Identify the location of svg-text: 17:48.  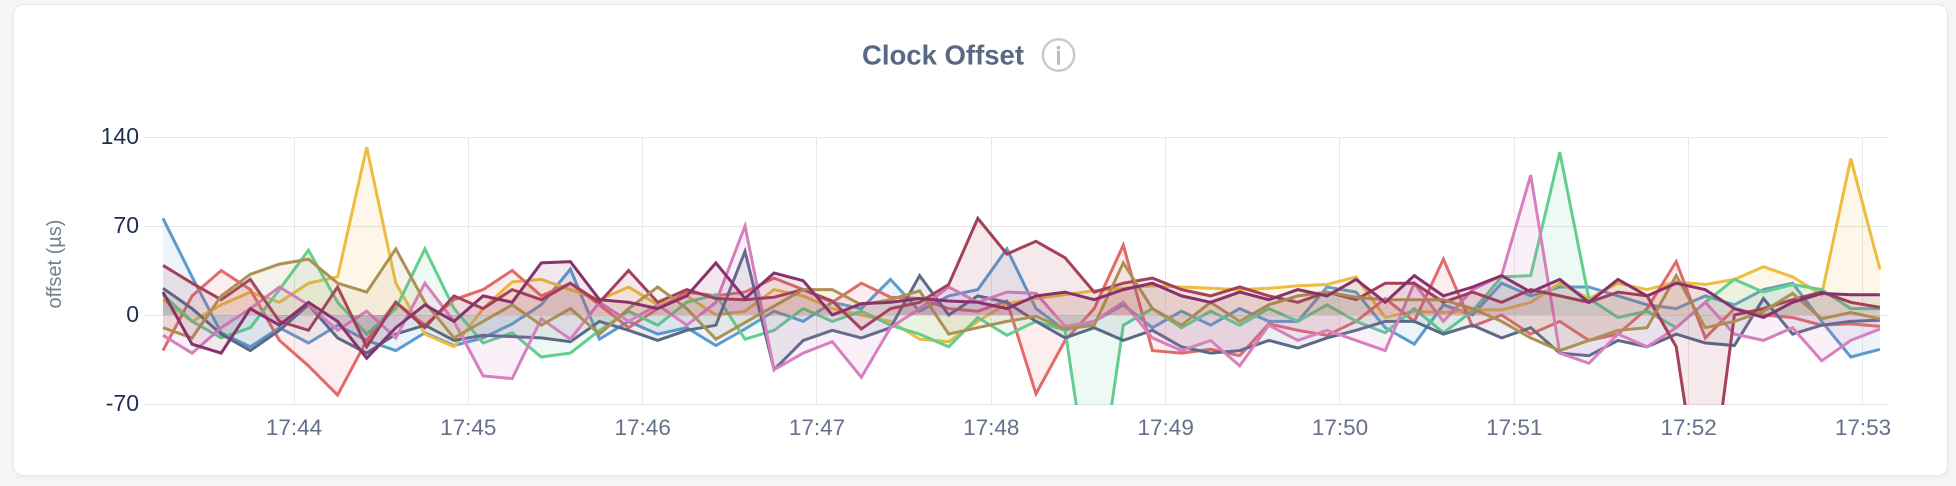
(991, 427).